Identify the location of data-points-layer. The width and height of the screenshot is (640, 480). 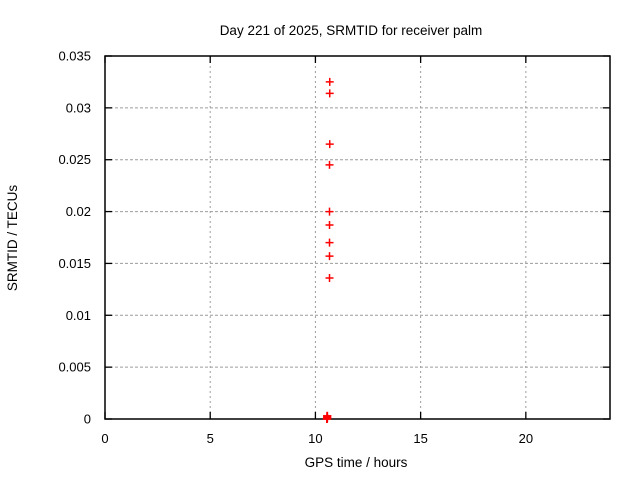
(328, 250).